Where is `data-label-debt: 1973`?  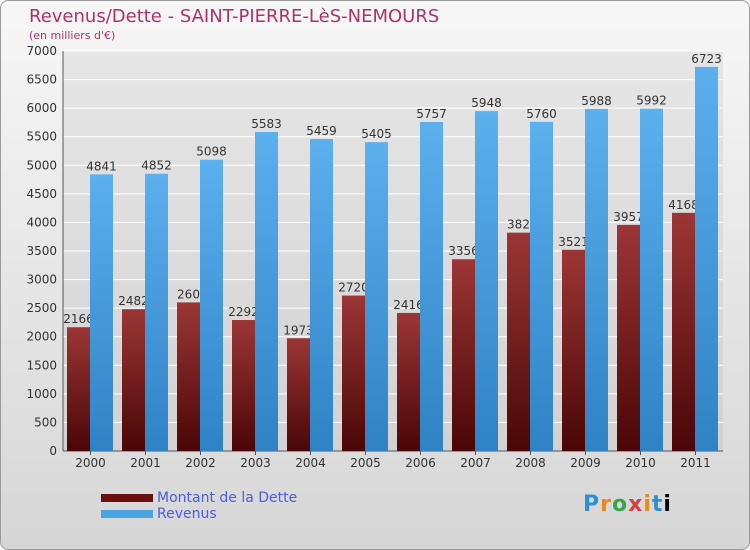
data-label-debt: 1973 is located at coordinates (298, 330).